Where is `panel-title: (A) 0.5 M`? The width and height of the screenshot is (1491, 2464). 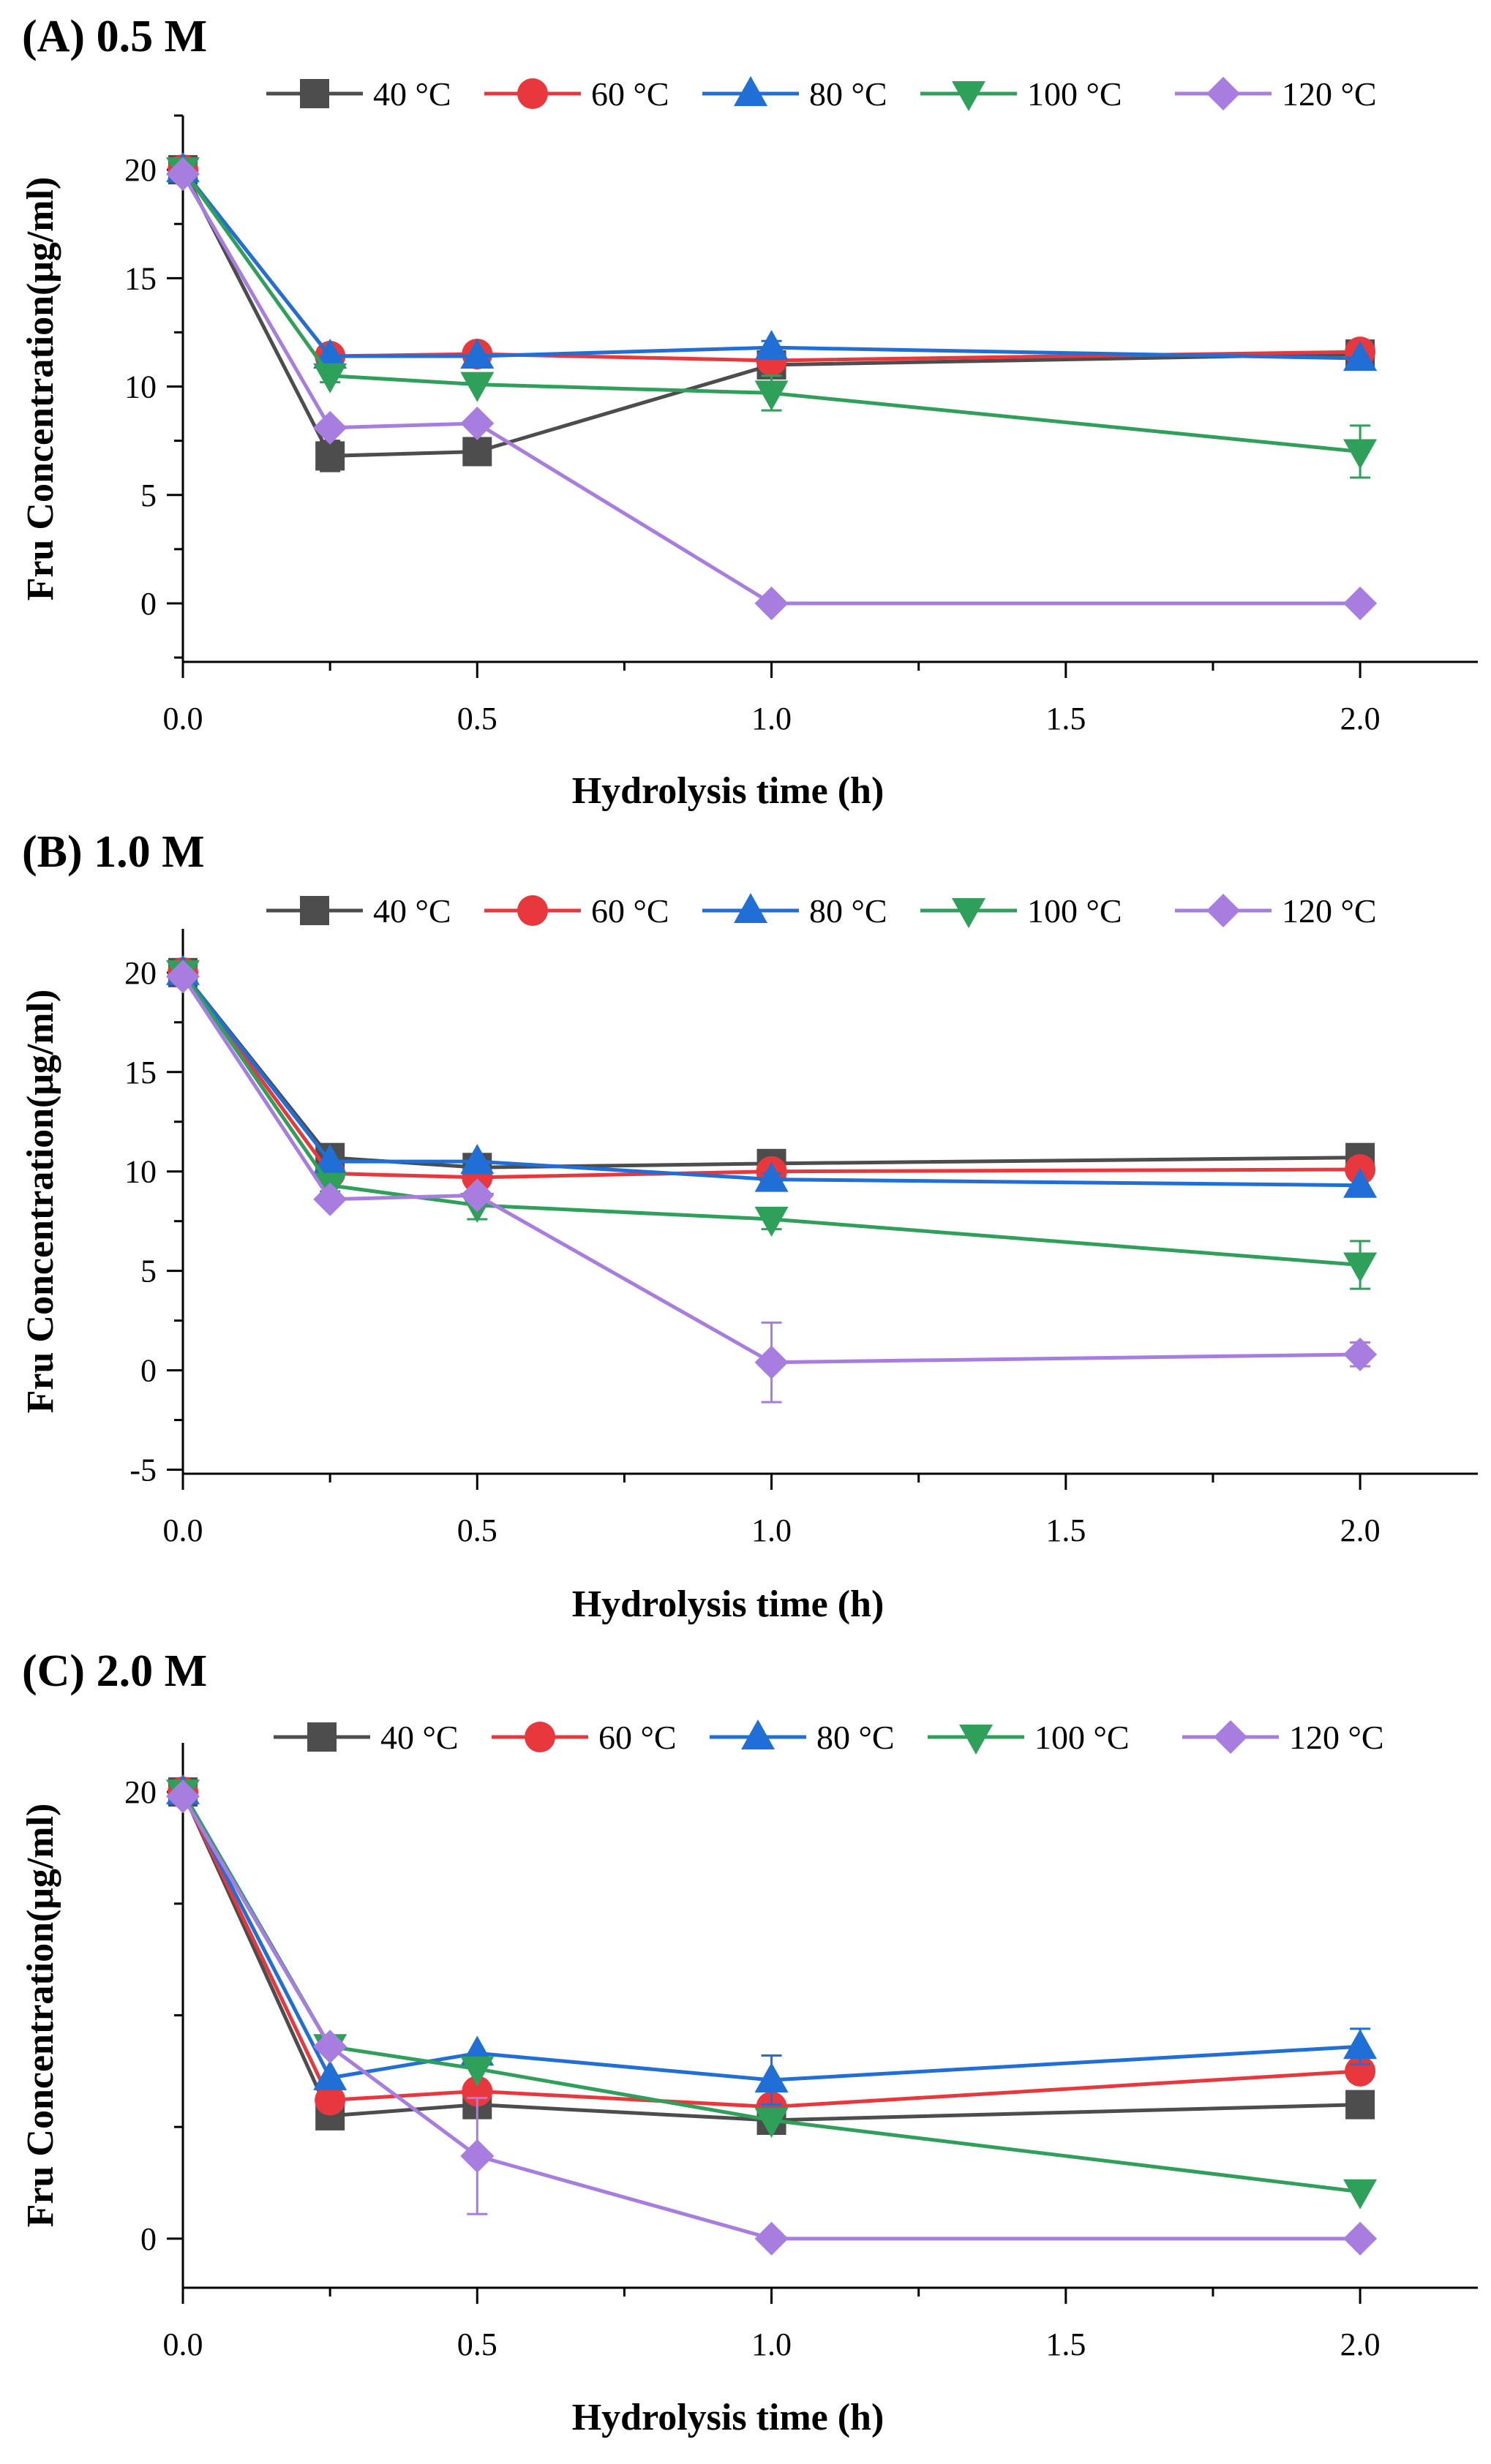 panel-title: (A) 0.5 M is located at coordinates (115, 37).